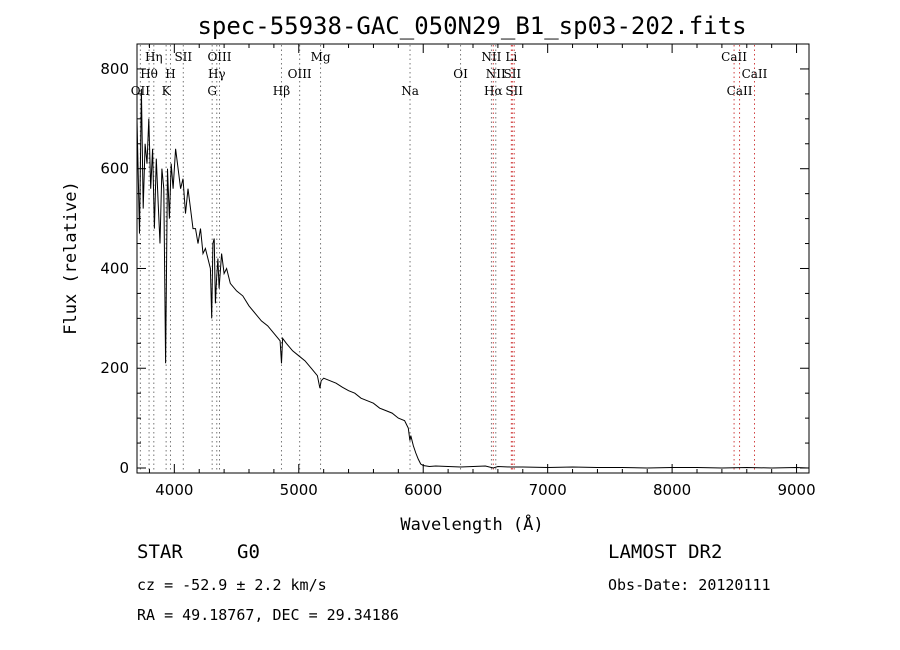  What do you see at coordinates (114, 69) in the screenshot?
I see `y-tick-label: 800` at bounding box center [114, 69].